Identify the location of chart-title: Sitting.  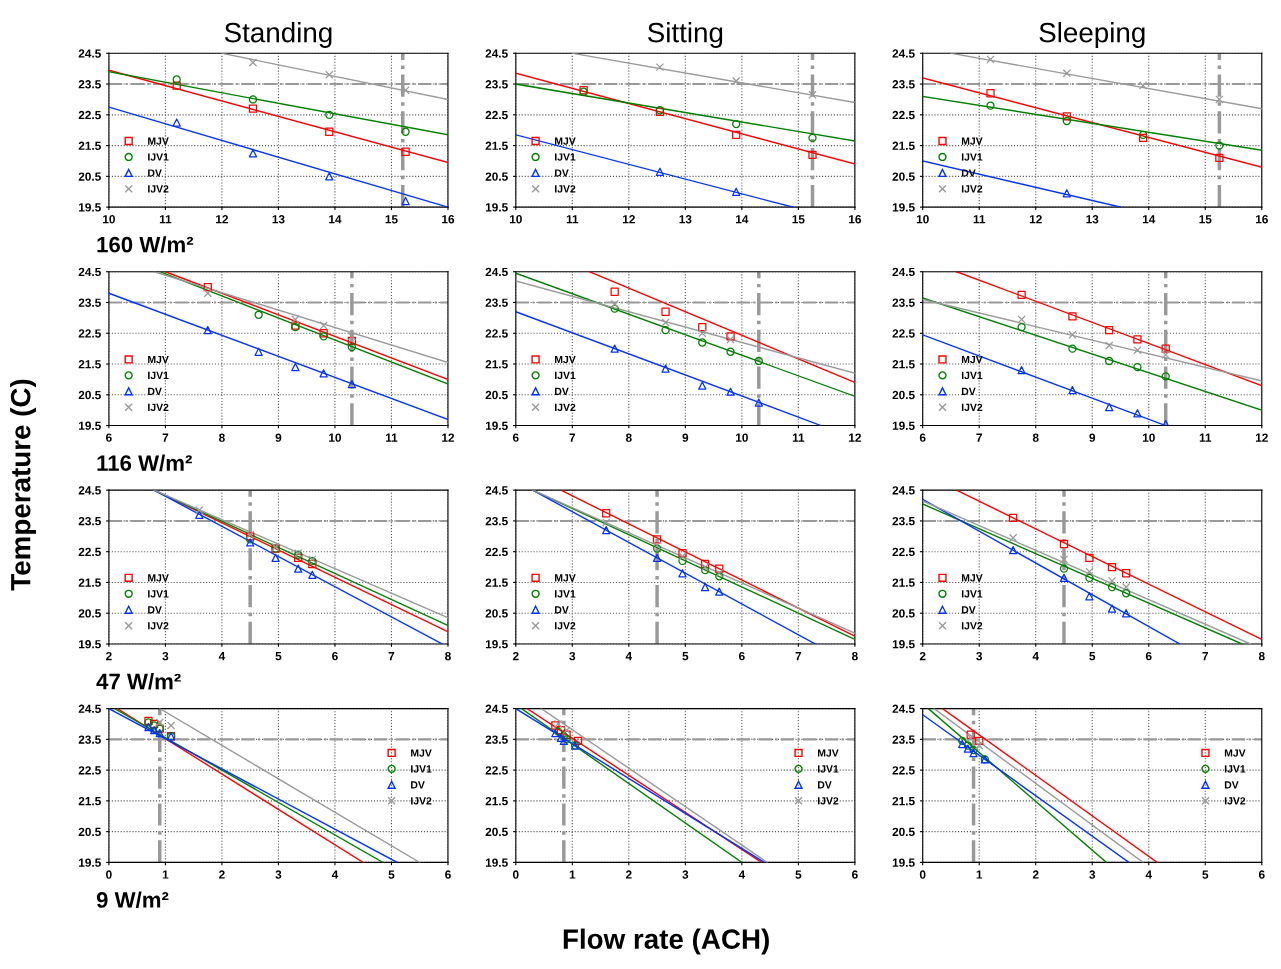
(685, 35).